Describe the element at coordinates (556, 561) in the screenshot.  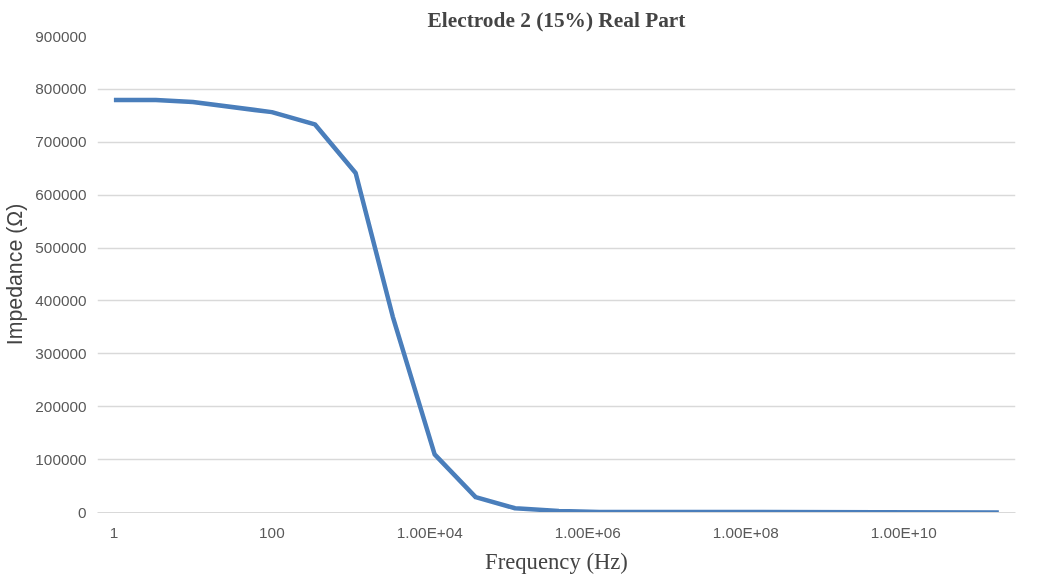
I see `x-axis-title: Frequency (Hz)` at that location.